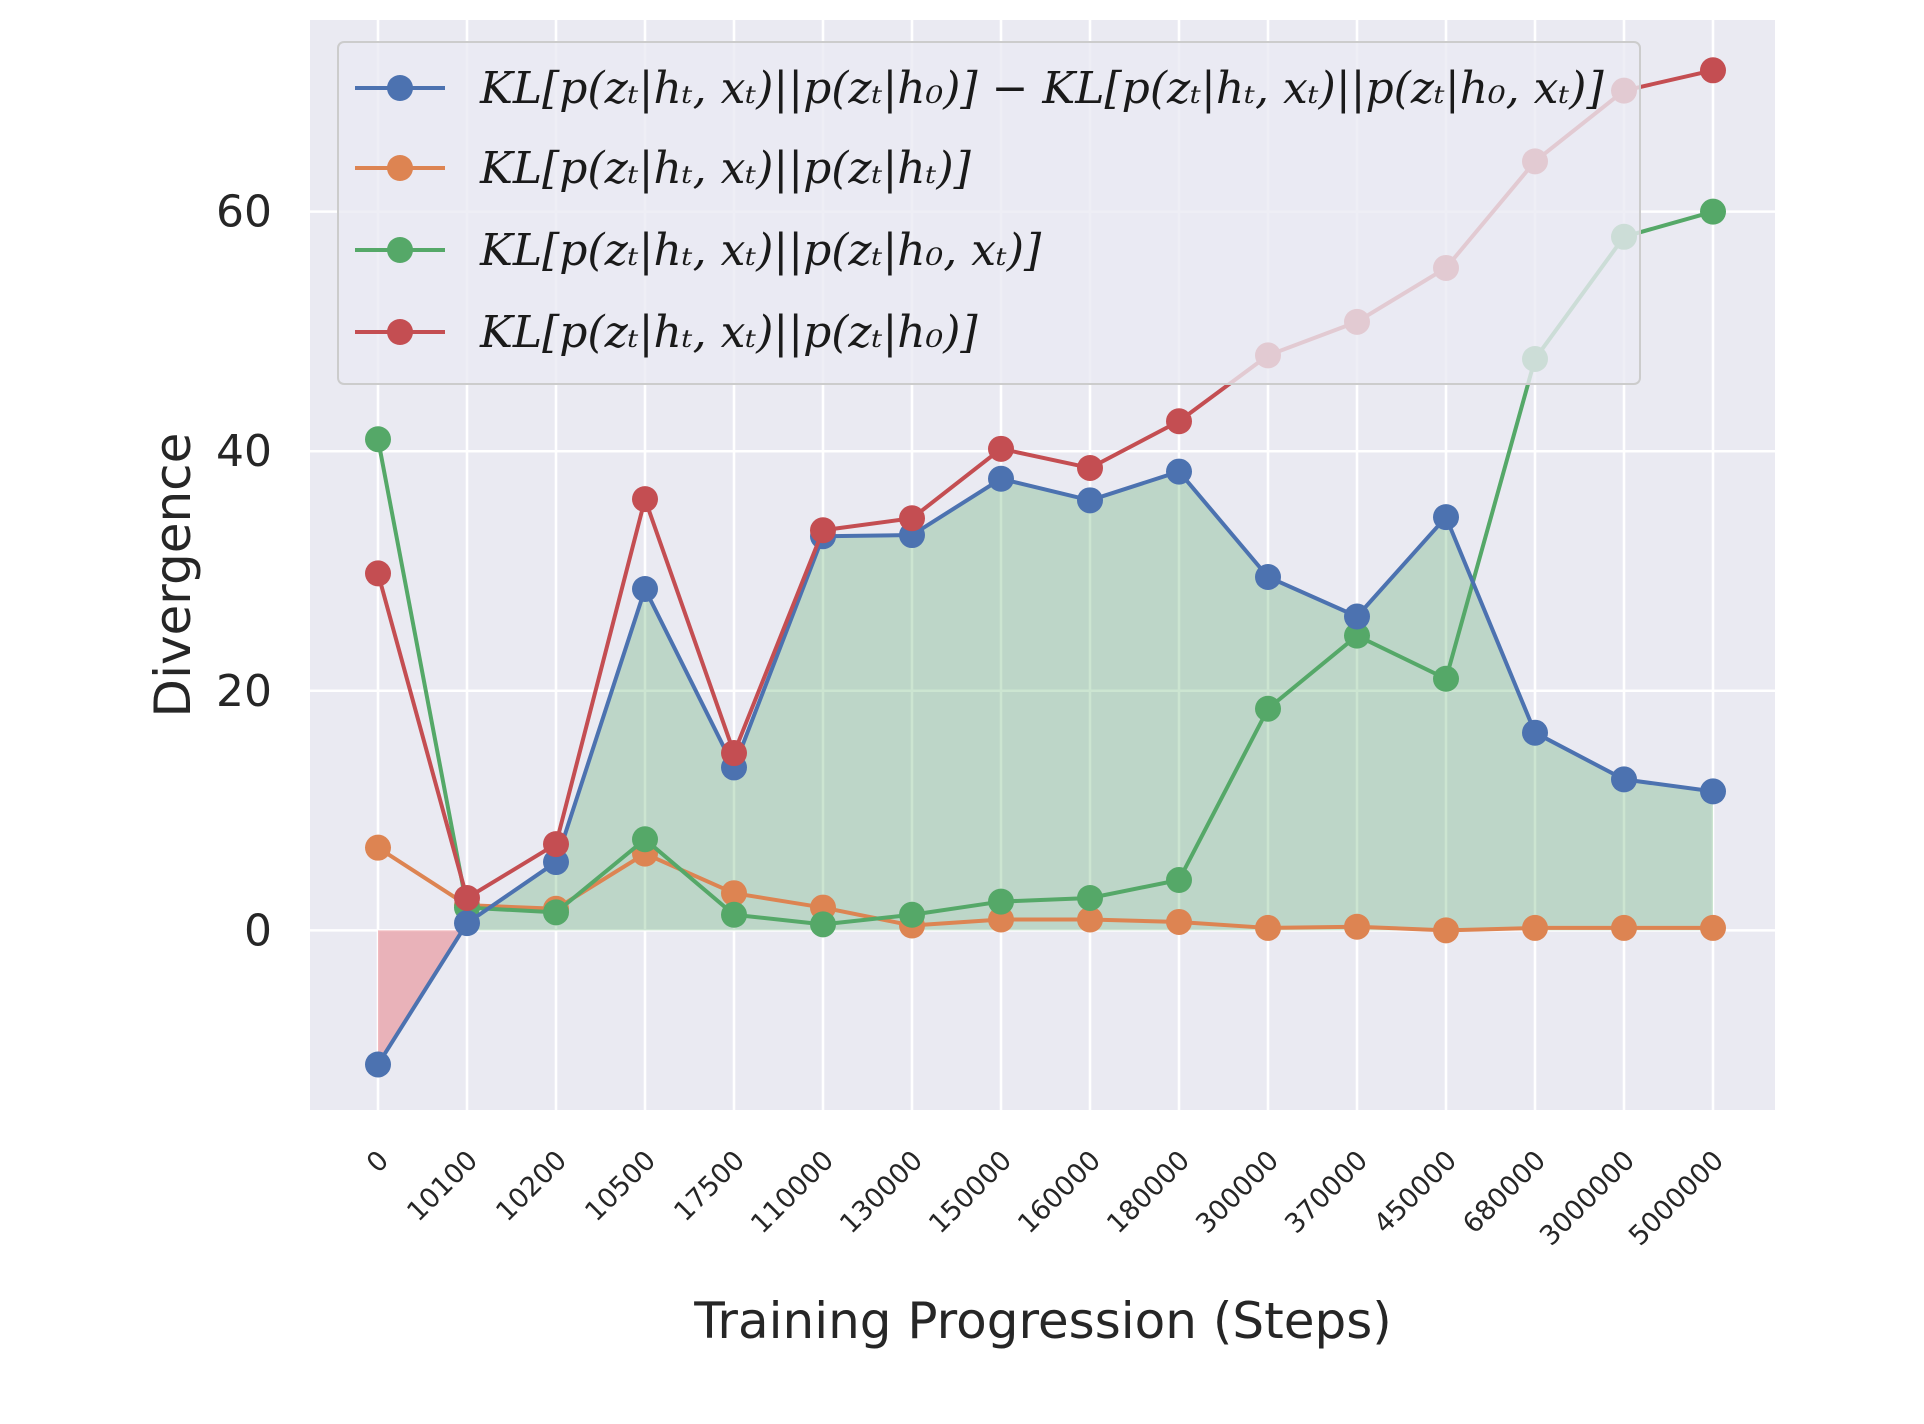  Describe the element at coordinates (244, 451) in the screenshot. I see `y-tick-label: 40` at that location.